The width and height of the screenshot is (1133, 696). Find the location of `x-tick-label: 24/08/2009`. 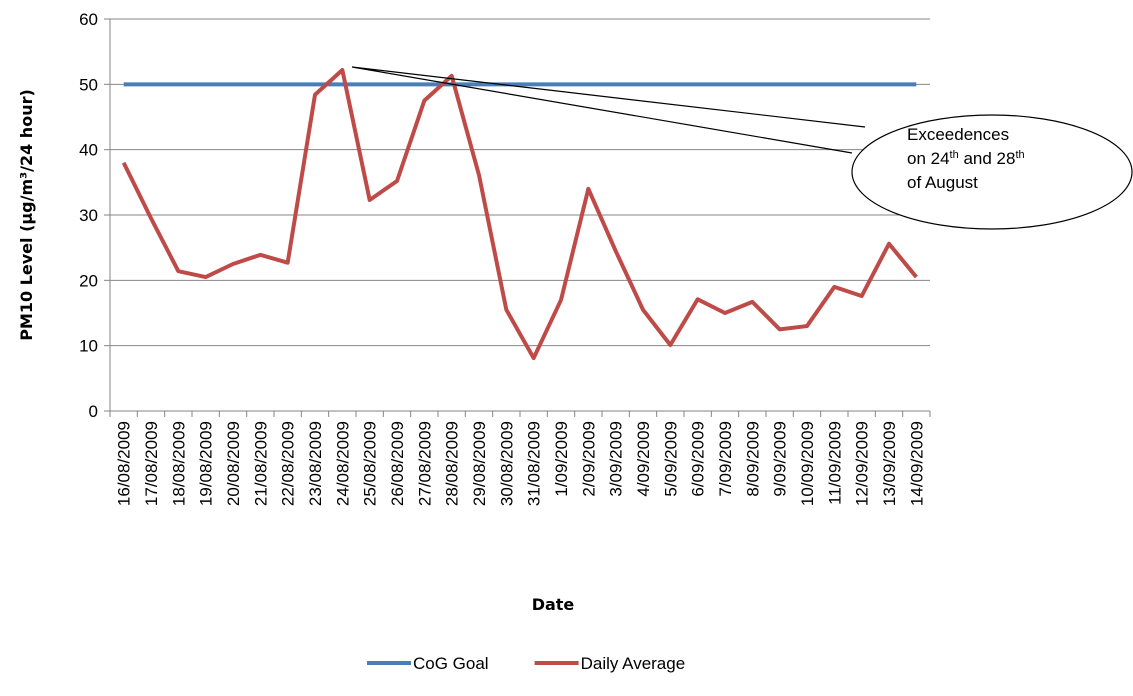

x-tick-label: 24/08/2009 is located at coordinates (342, 463).